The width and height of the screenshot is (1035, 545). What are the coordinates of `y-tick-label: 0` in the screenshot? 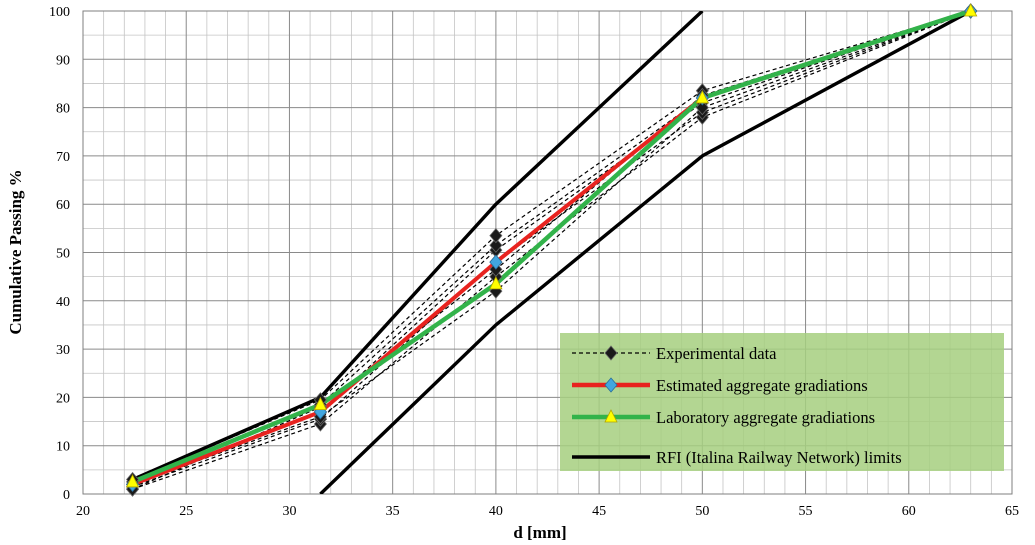 It's located at (66, 495).